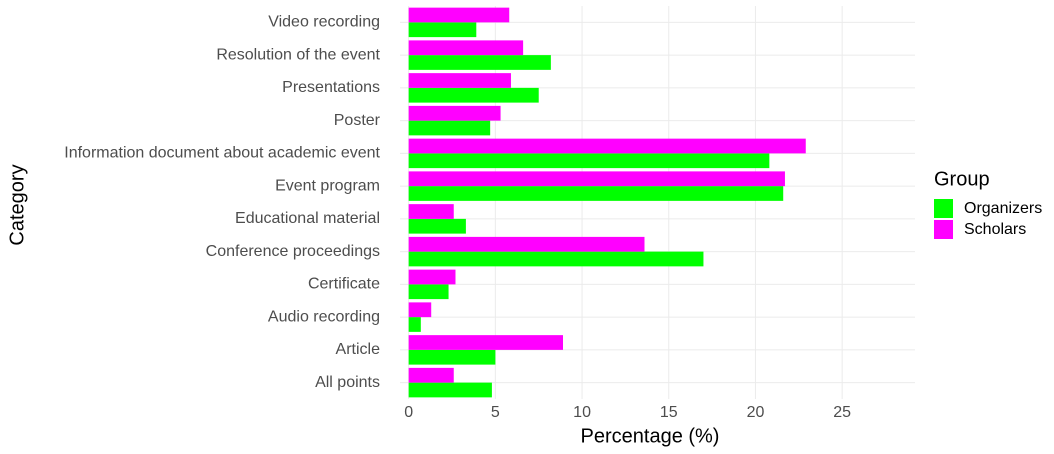 The height and width of the screenshot is (454, 1054). I want to click on x-tick-label: 20, so click(756, 412).